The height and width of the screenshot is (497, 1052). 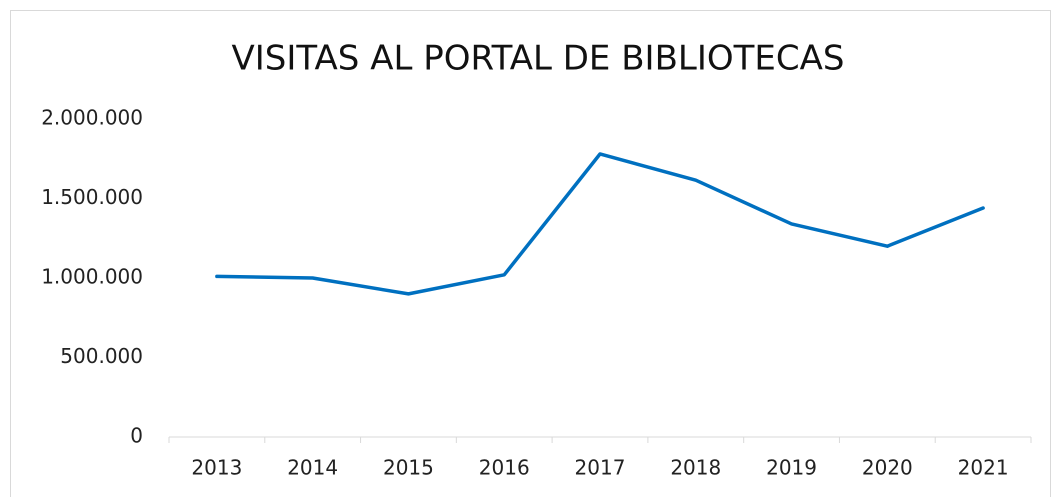 I want to click on y-tick-label: 2.000.000, so click(x=92, y=118).